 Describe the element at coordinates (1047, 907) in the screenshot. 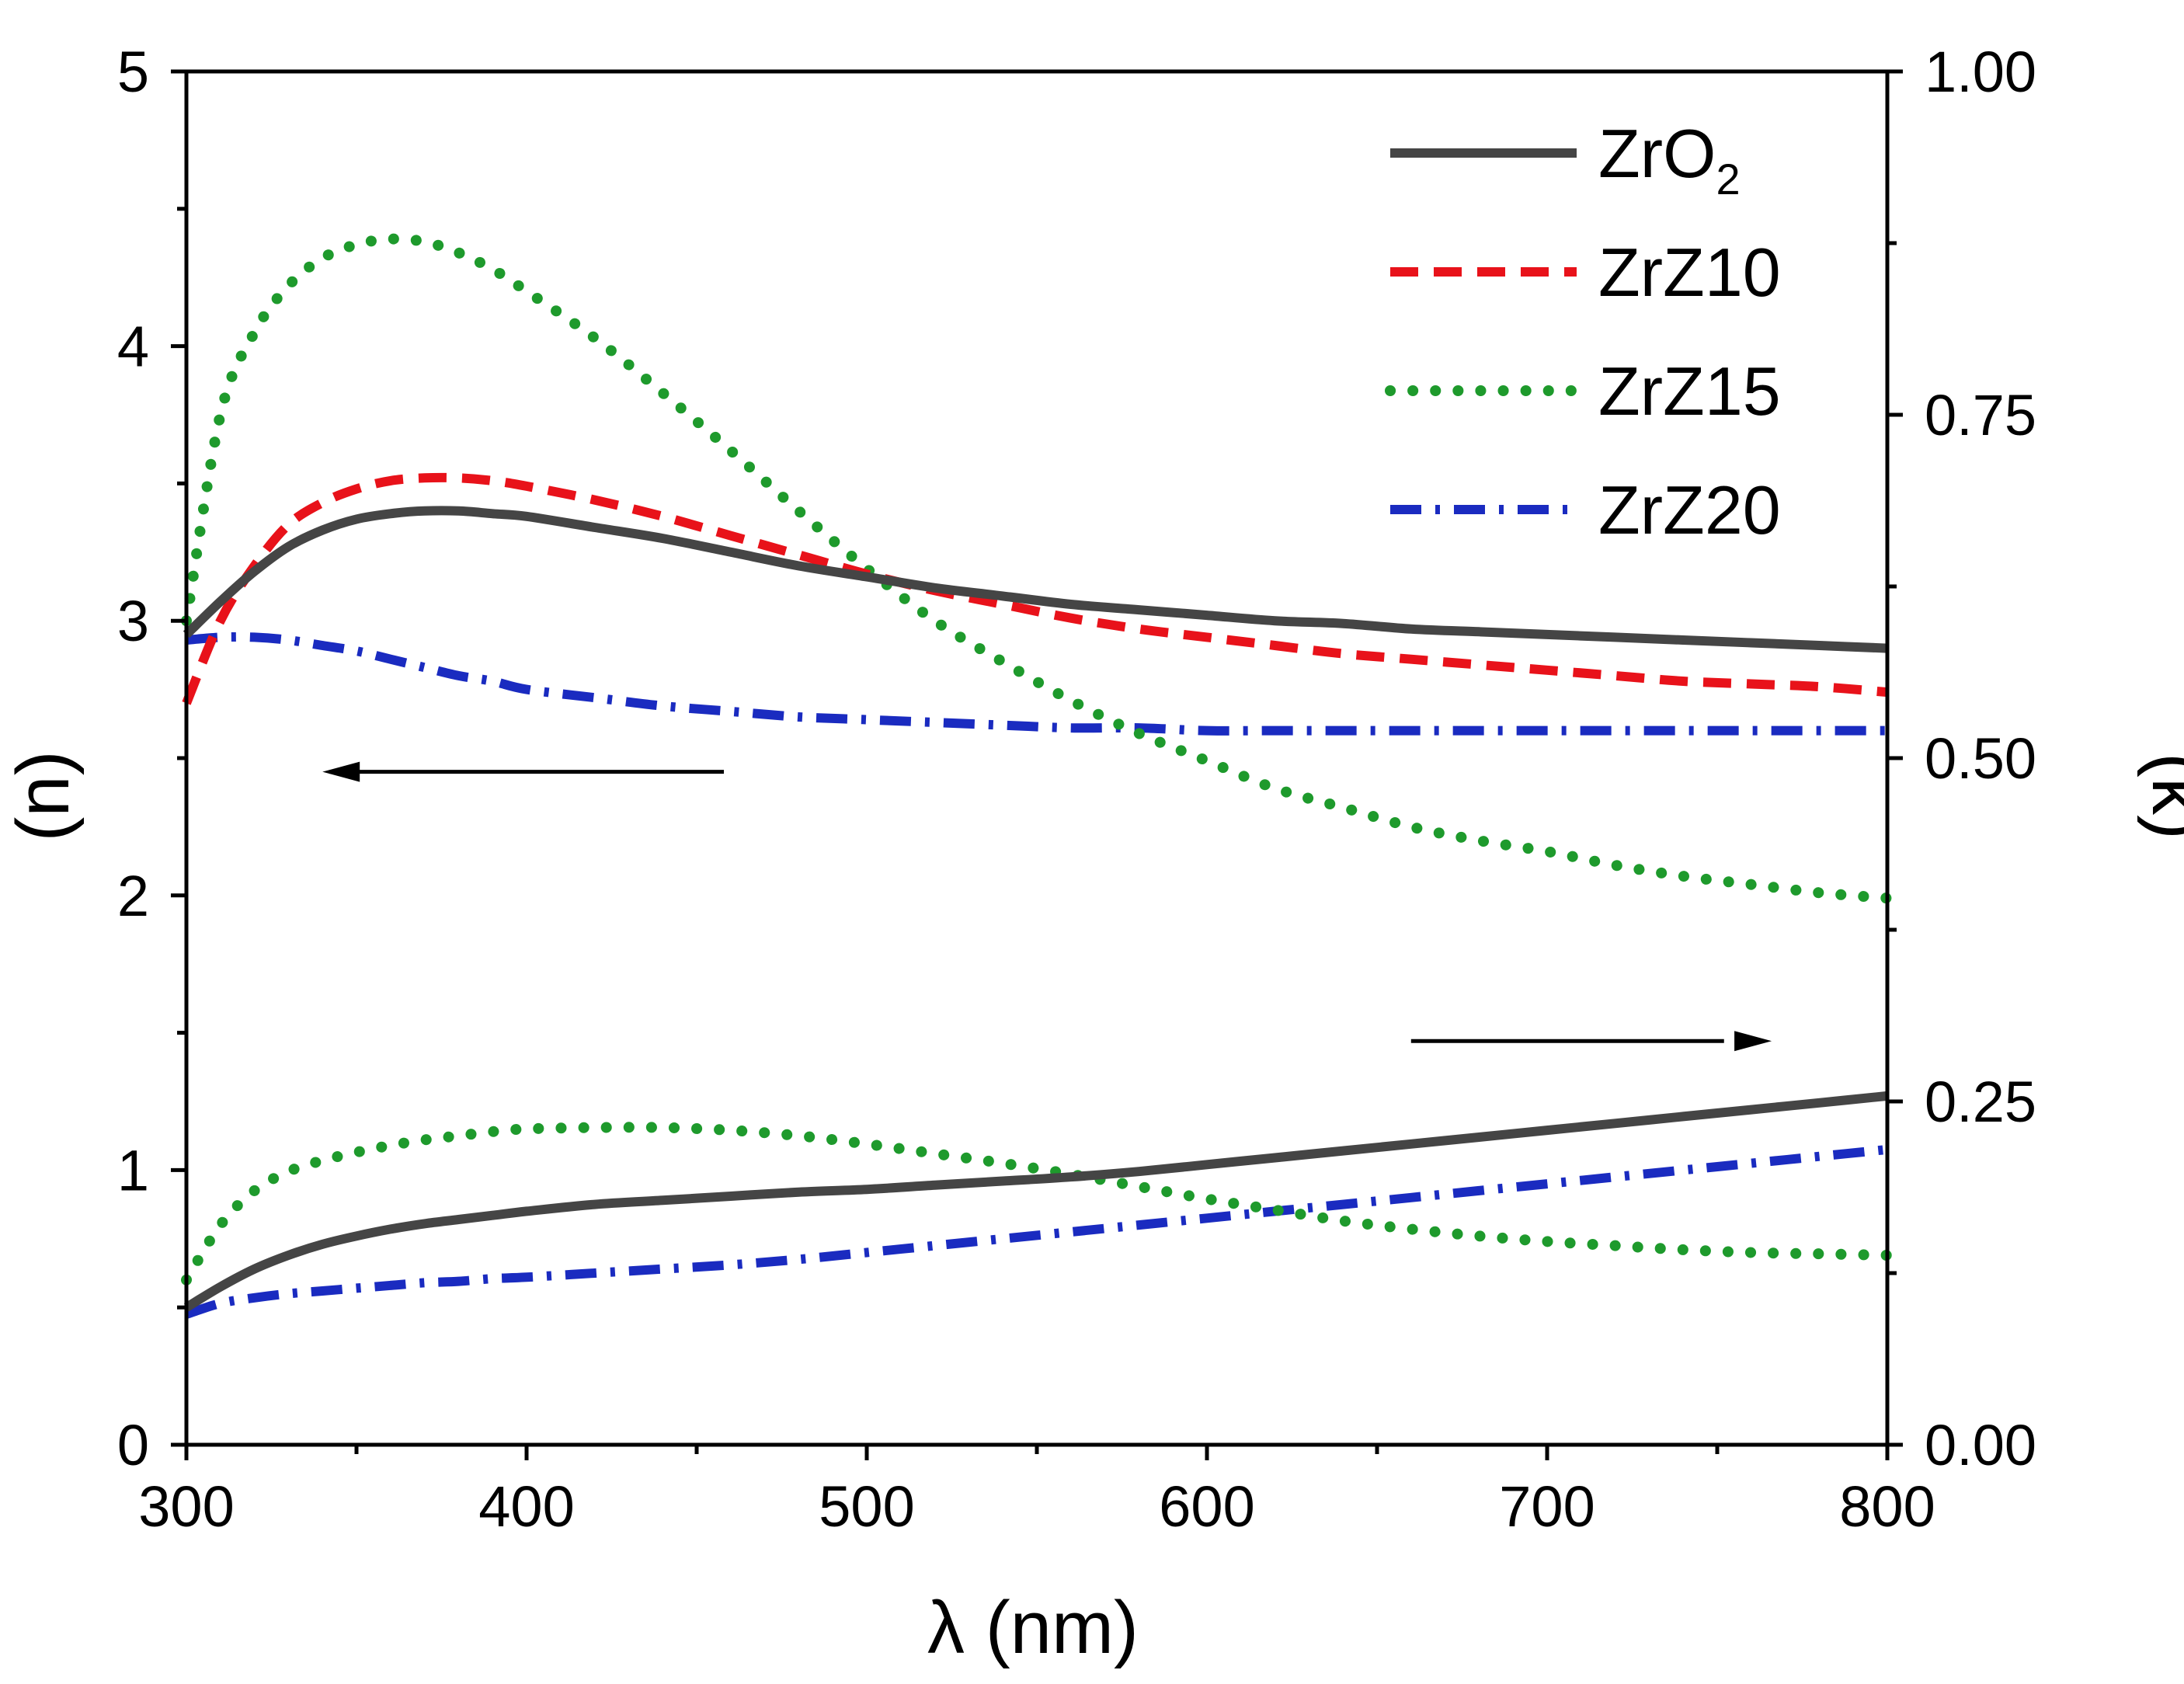

I see `arrows` at that location.